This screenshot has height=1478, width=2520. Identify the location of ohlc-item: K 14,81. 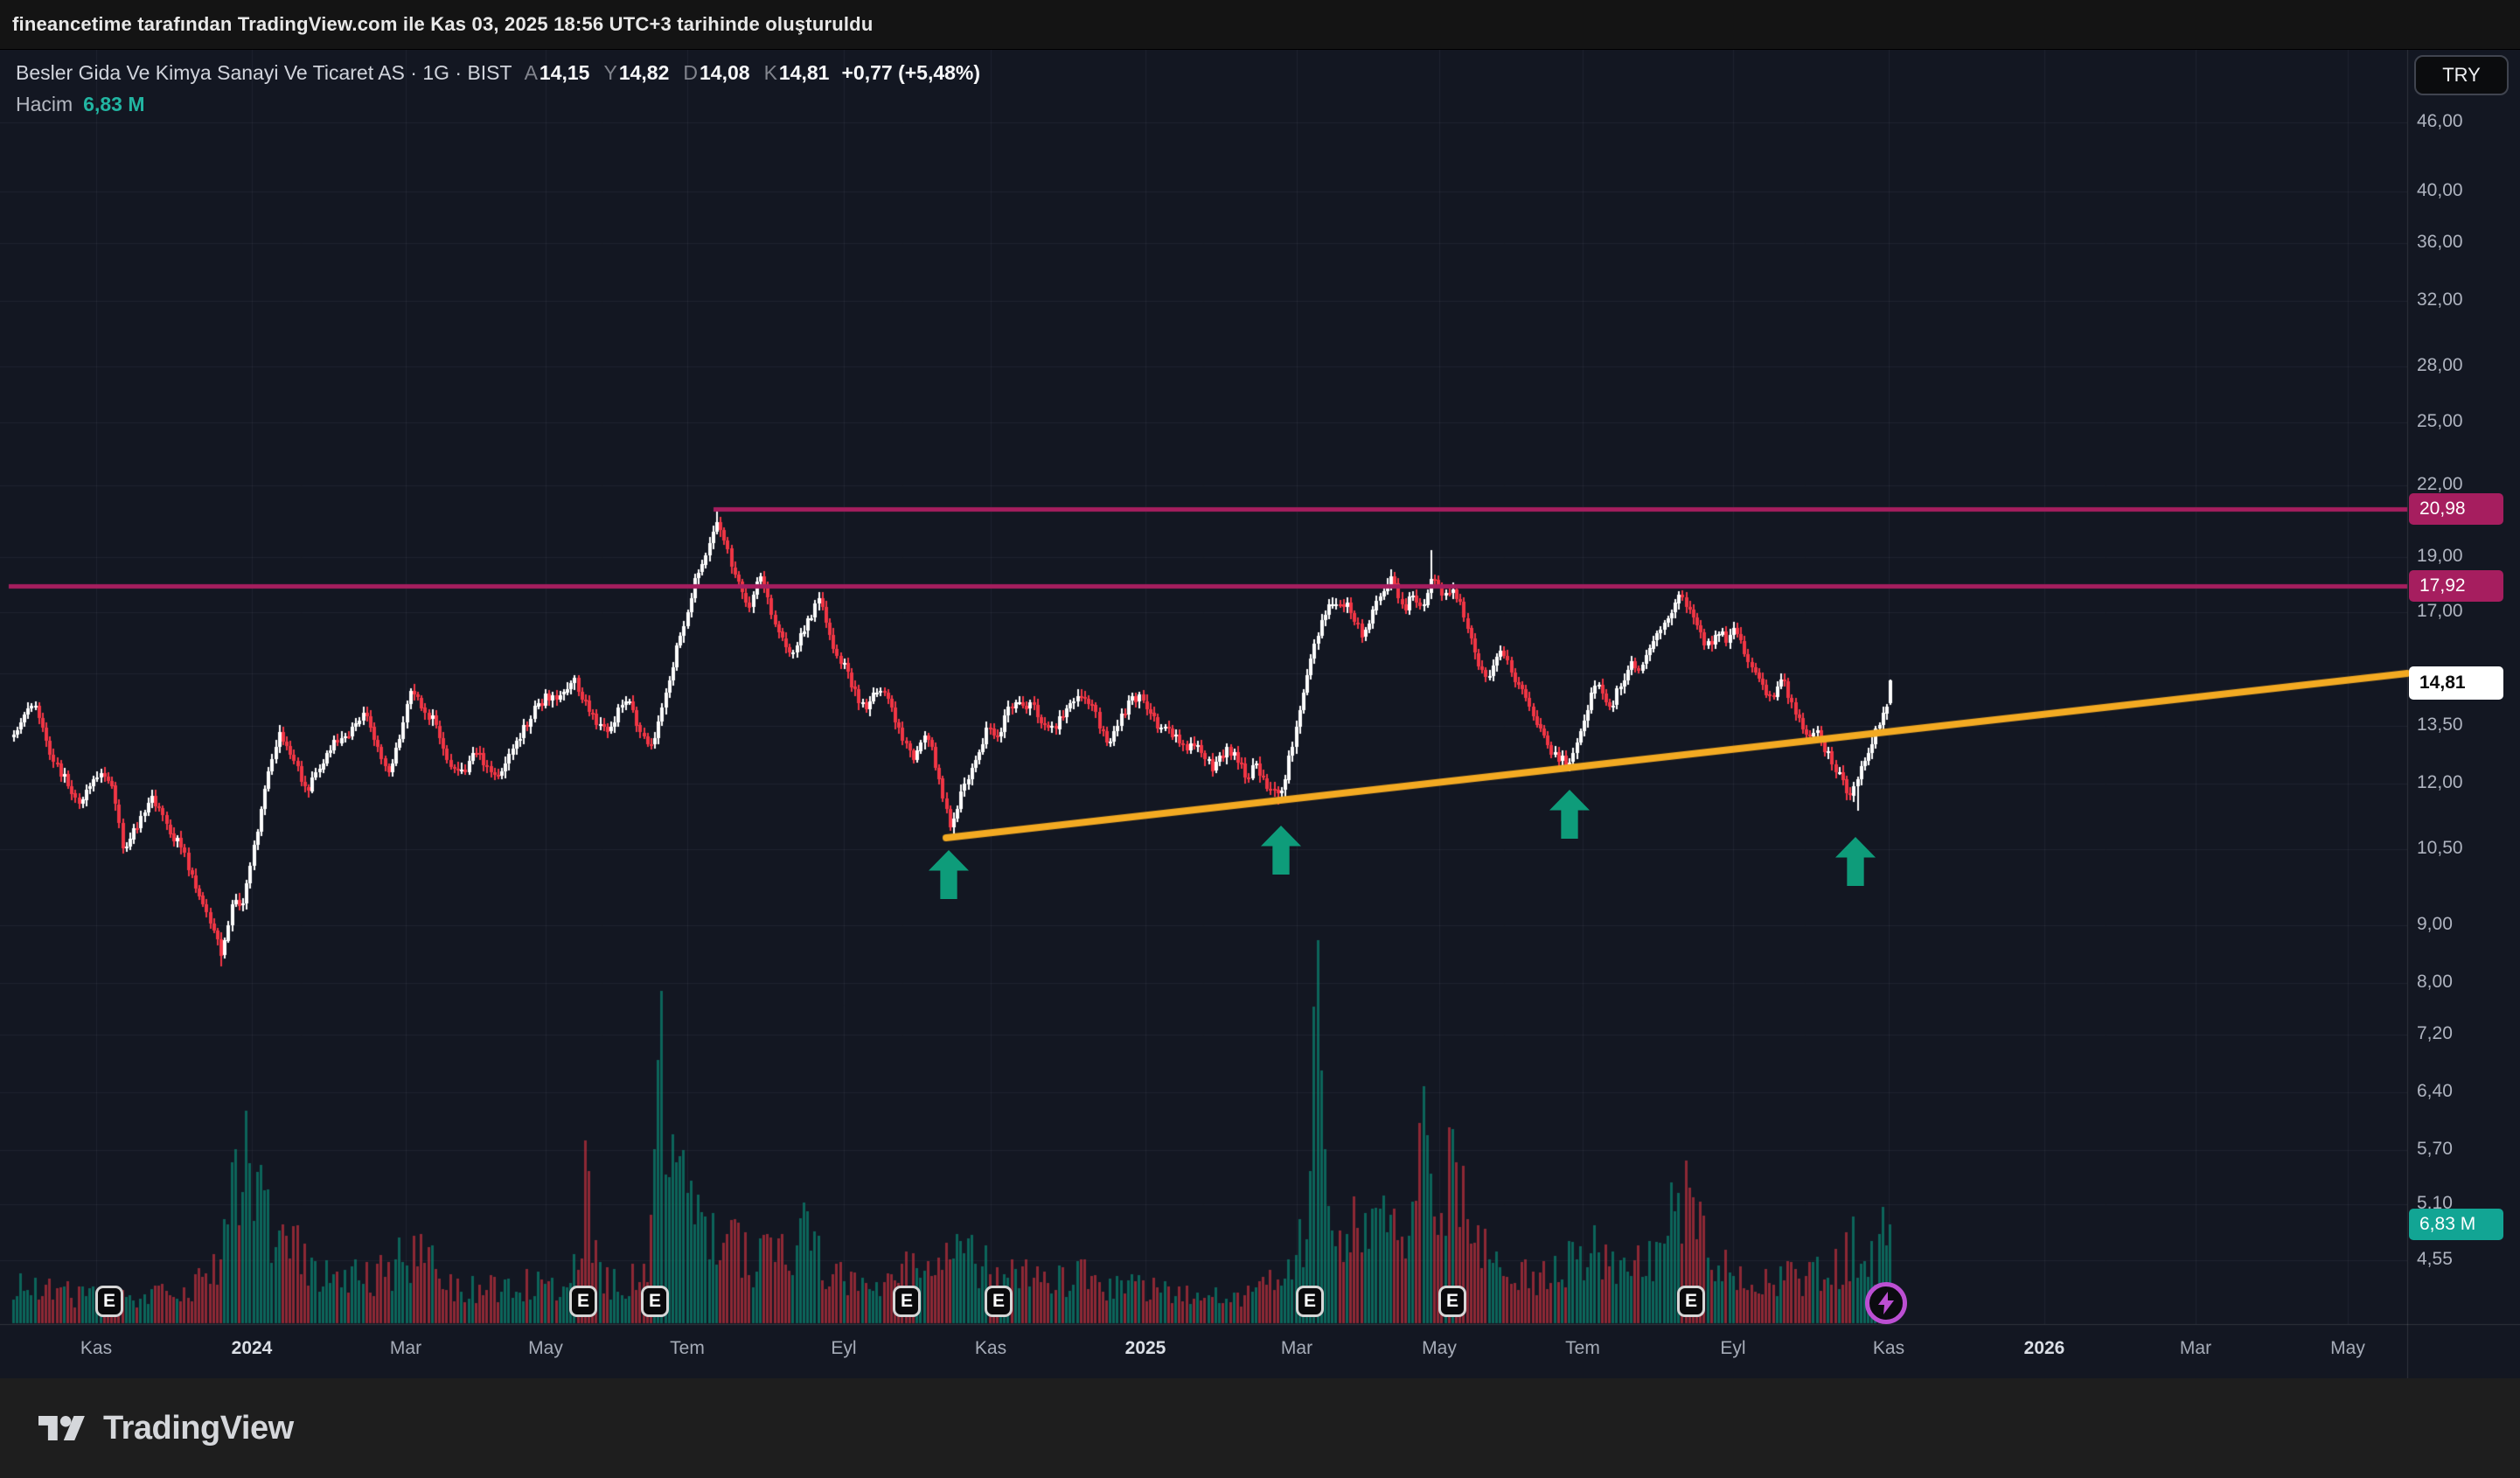
(797, 73).